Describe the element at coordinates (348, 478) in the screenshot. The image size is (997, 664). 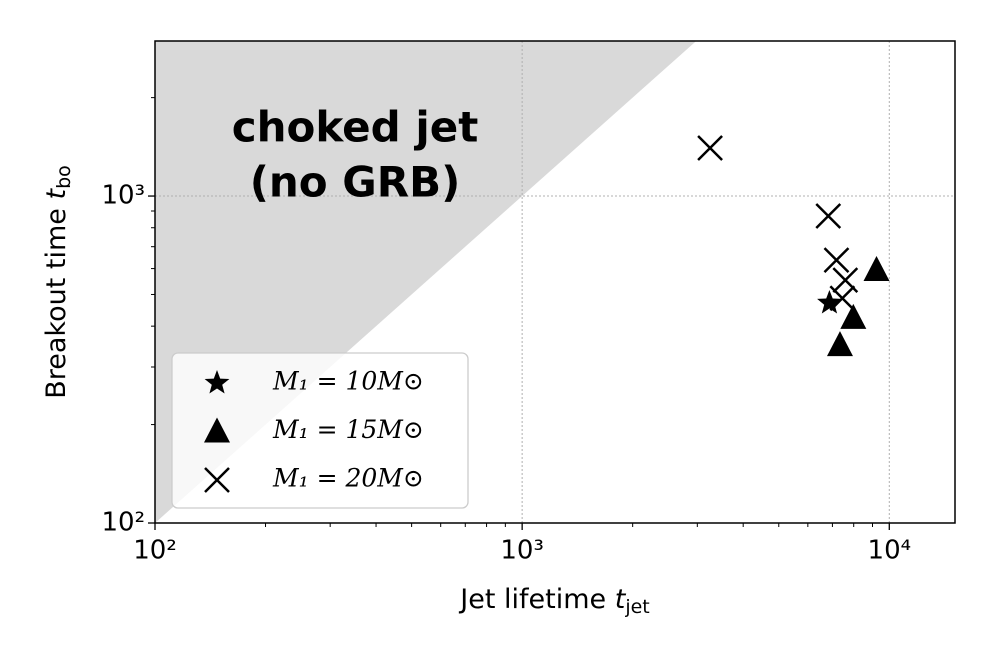
I see `legend-label: M₁ = 20M⊙` at that location.